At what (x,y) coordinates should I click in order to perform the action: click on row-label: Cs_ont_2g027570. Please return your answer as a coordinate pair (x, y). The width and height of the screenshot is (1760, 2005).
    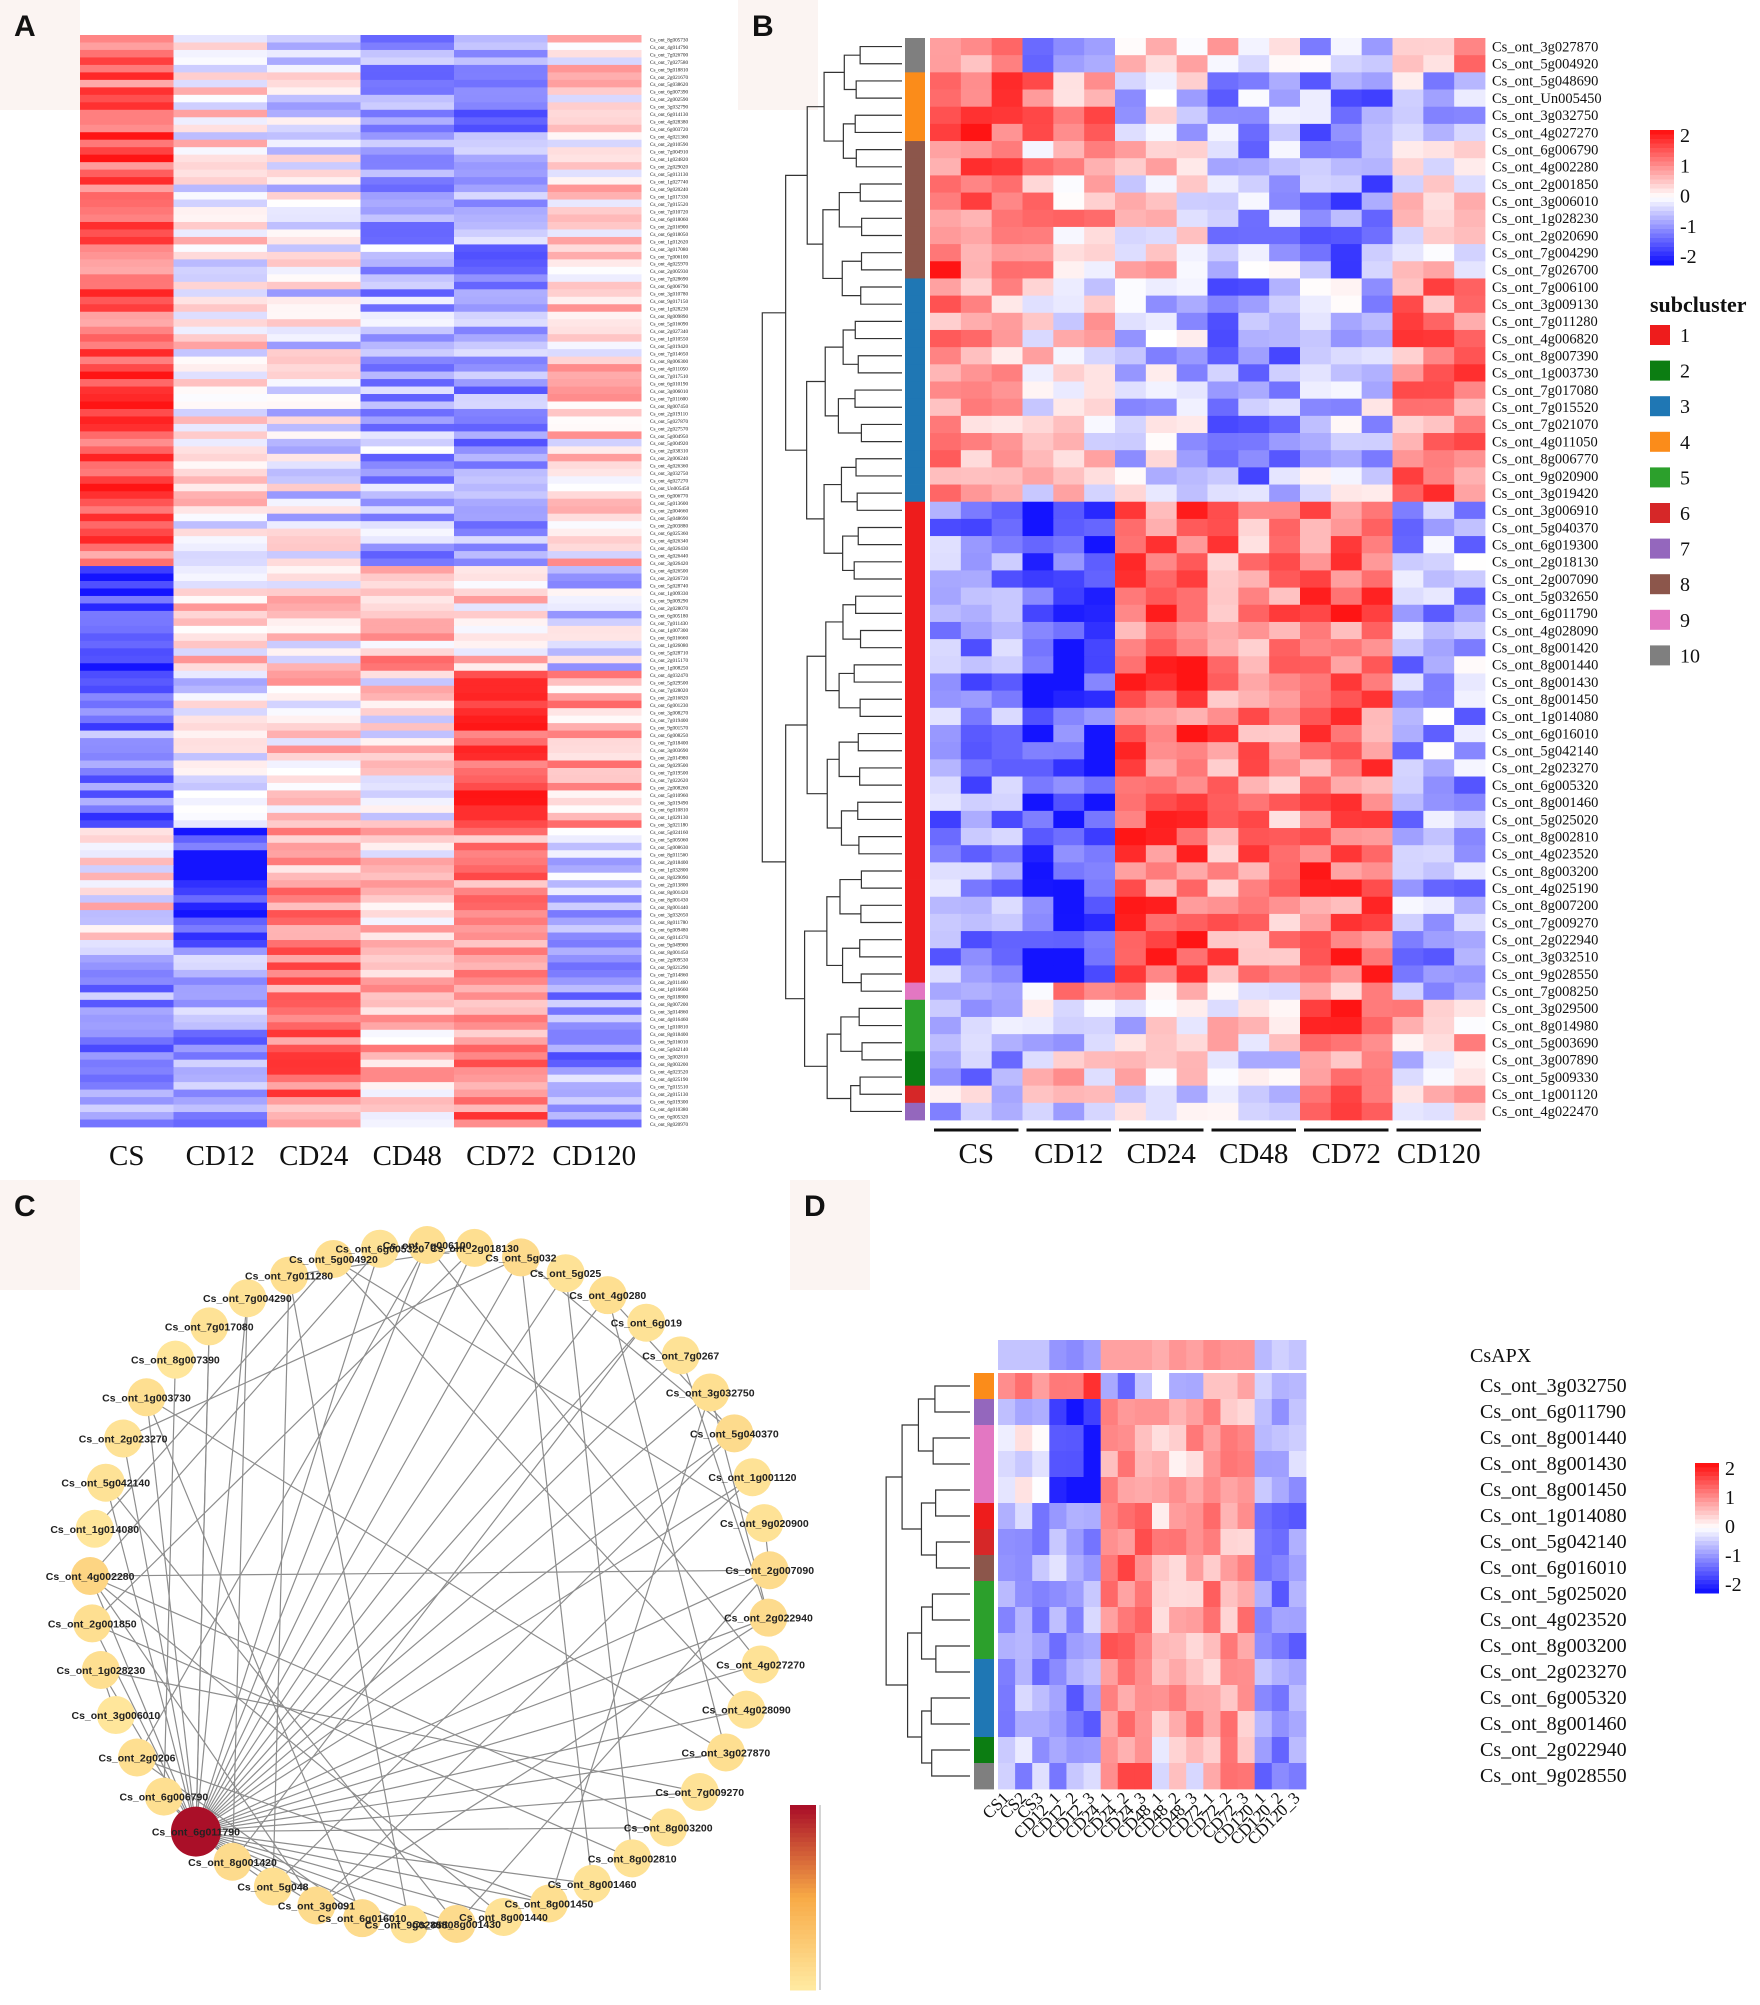
    Looking at the image, I should click on (669, 429).